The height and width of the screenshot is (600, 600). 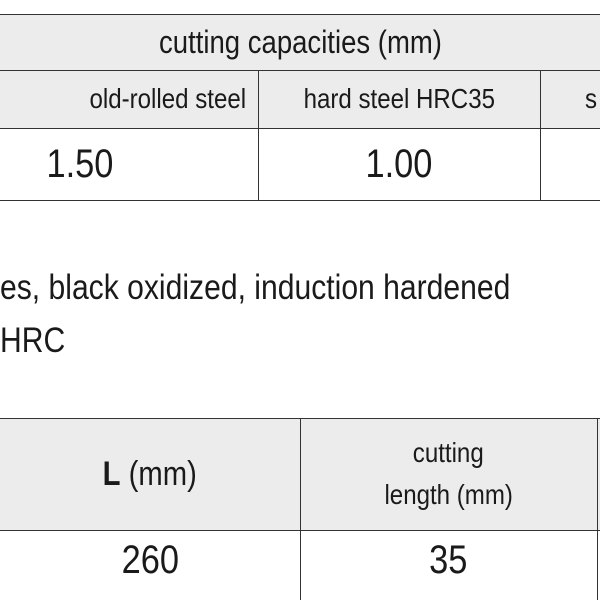 What do you see at coordinates (448, 452) in the screenshot?
I see `column-header: cutting` at bounding box center [448, 452].